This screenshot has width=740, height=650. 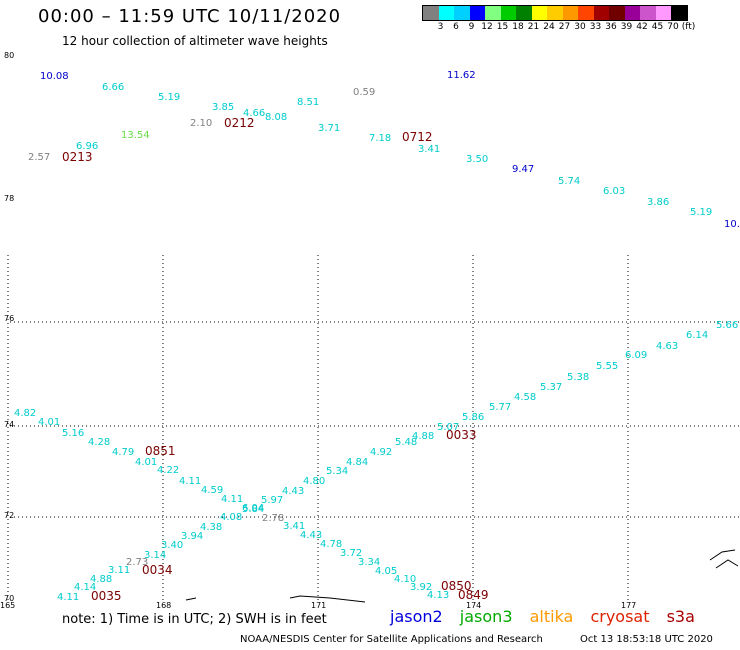 What do you see at coordinates (223, 107) in the screenshot?
I see `wave-height-label: 3.85` at bounding box center [223, 107].